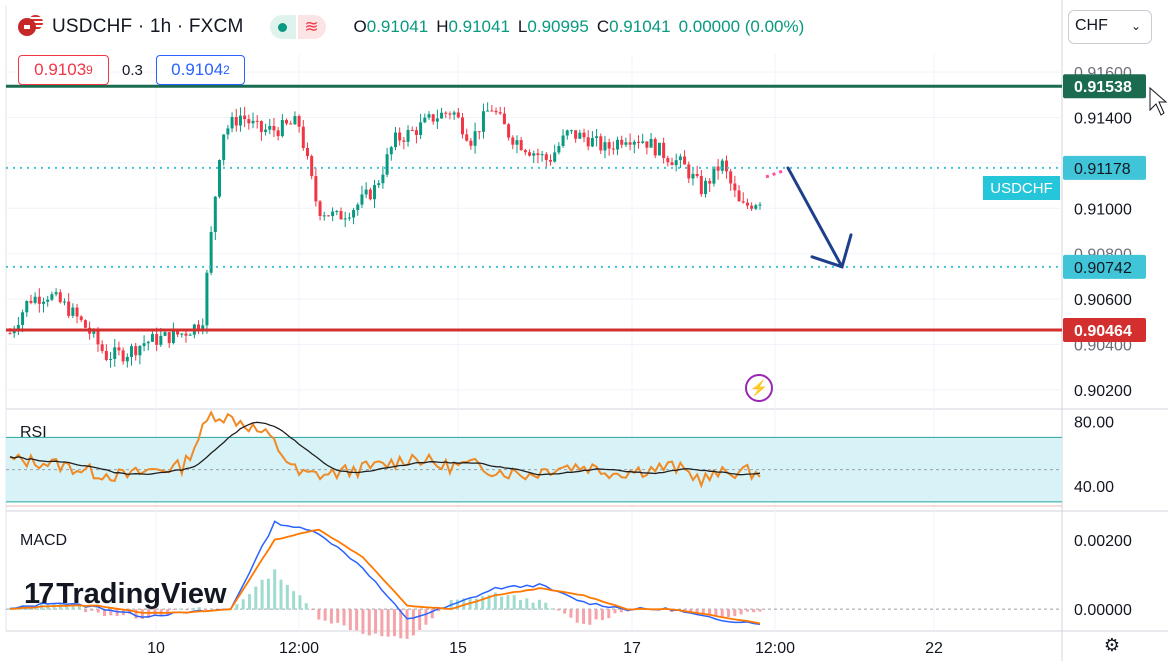 The width and height of the screenshot is (1168, 661). I want to click on buy-button: 0.9104 2, so click(200, 70).